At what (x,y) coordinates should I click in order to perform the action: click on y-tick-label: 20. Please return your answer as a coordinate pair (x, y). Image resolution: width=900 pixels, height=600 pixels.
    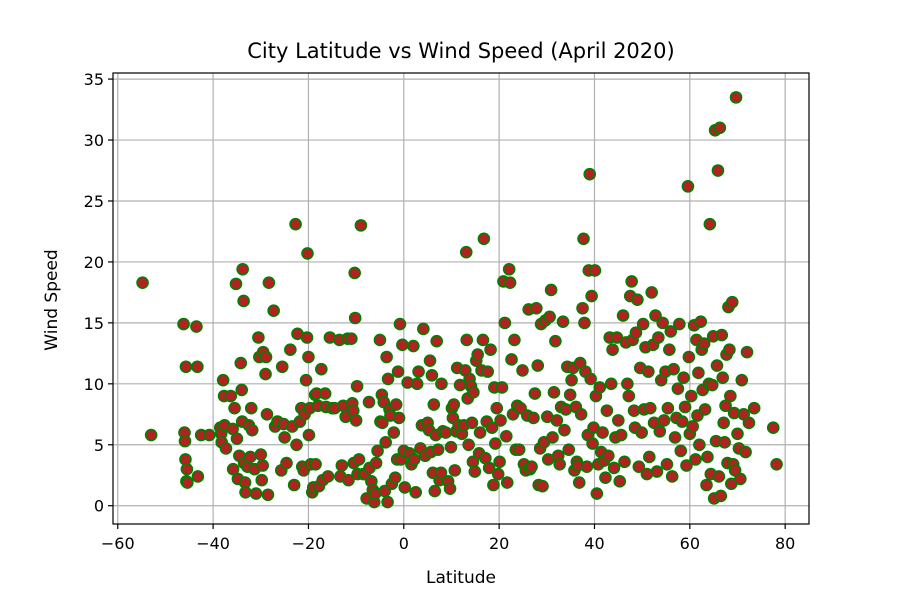
    Looking at the image, I should click on (94, 262).